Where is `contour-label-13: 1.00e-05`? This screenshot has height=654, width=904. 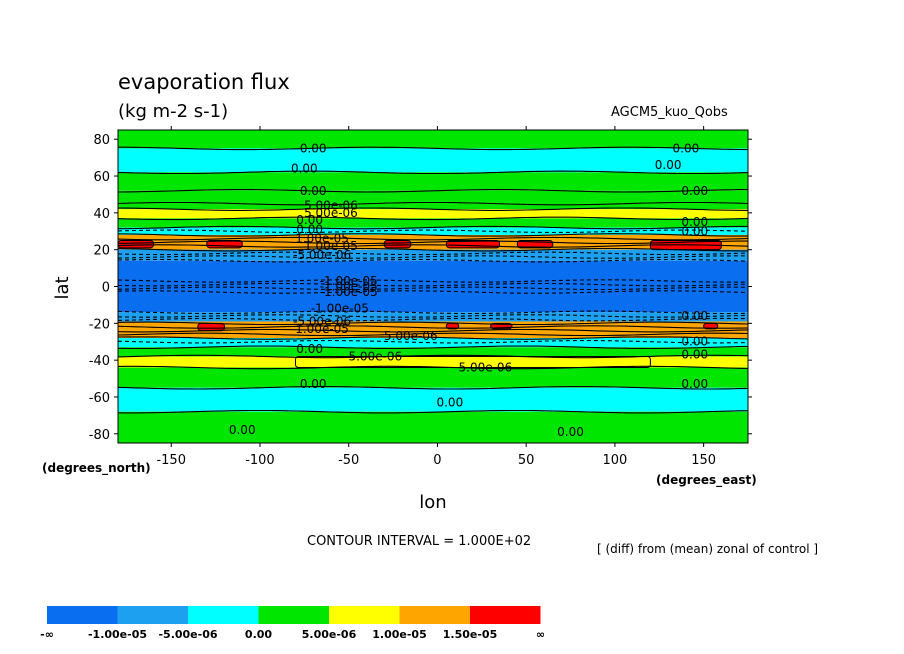
contour-label-13: 1.00e-05 is located at coordinates (331, 246).